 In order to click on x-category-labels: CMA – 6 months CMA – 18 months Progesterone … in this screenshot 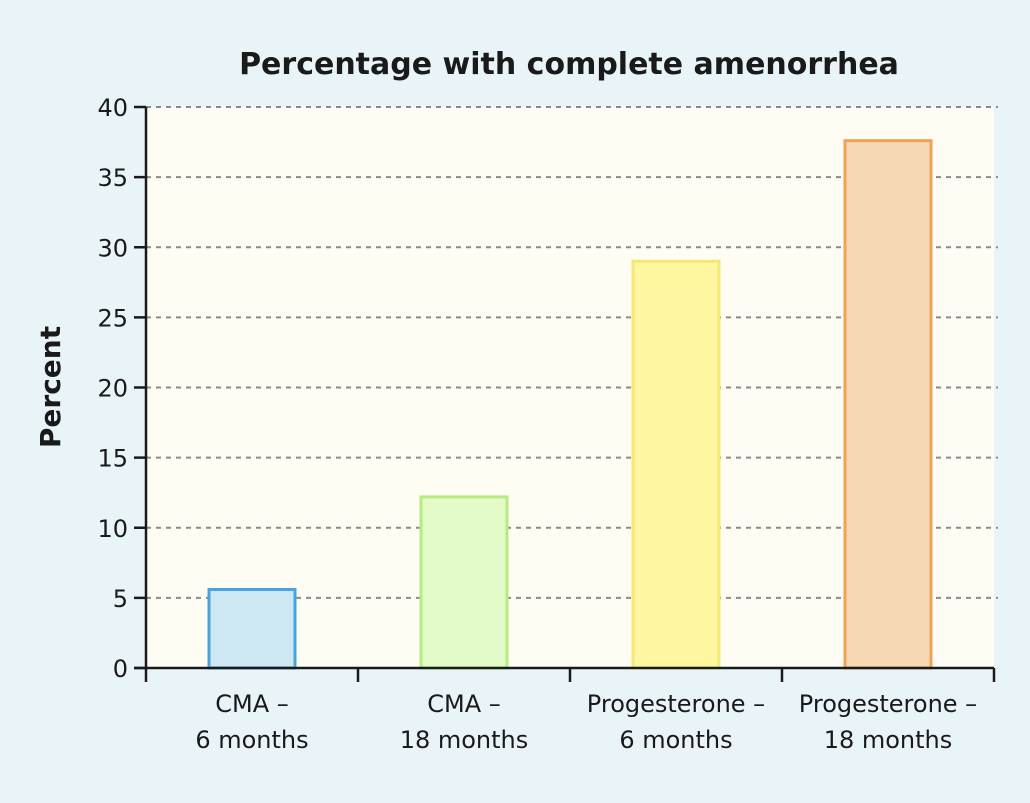, I will do `click(586, 722)`.